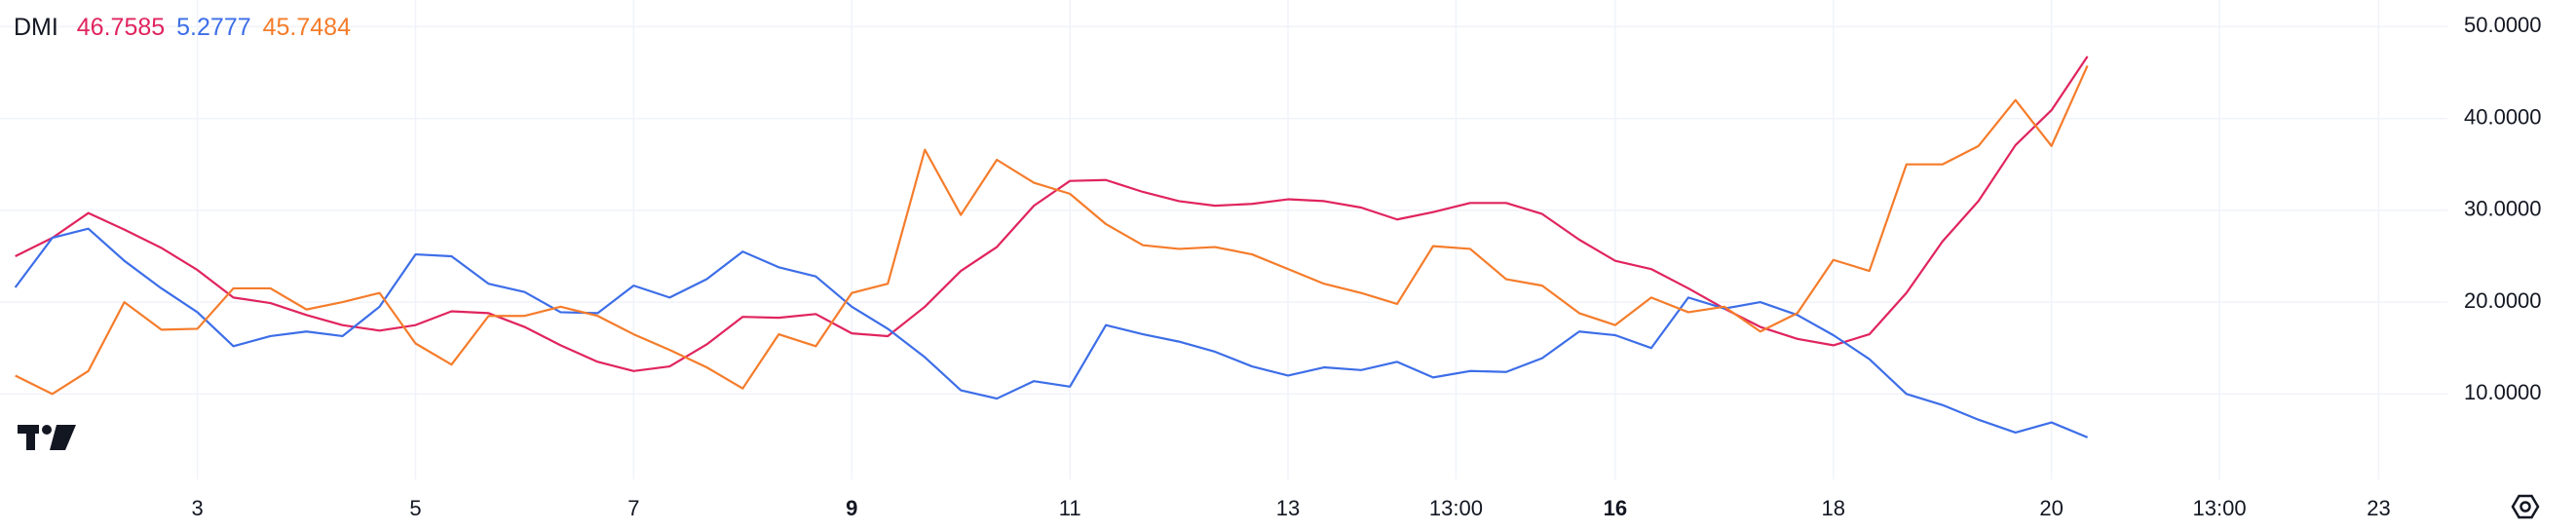 Image resolution: width=2576 pixels, height=532 pixels. Describe the element at coordinates (121, 28) in the screenshot. I see `legend-value: 46.7585` at that location.